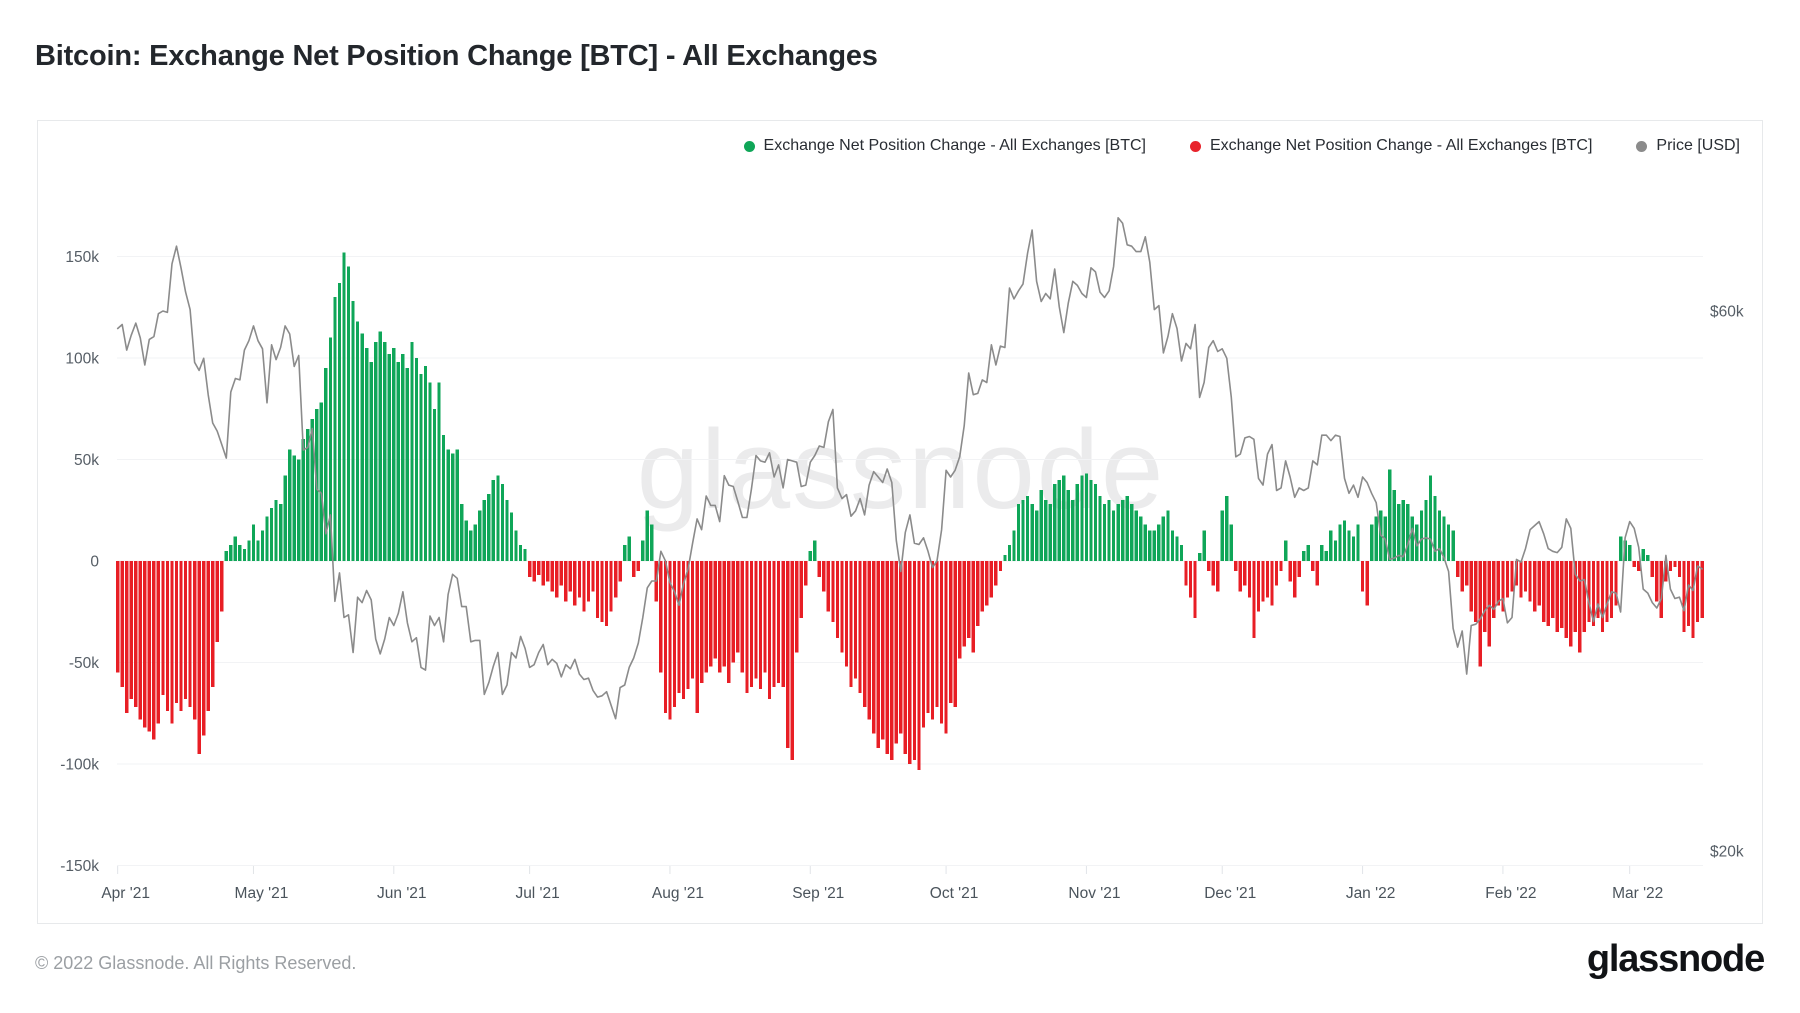 This screenshot has height=1013, width=1800. I want to click on green-dot-icon, so click(749, 146).